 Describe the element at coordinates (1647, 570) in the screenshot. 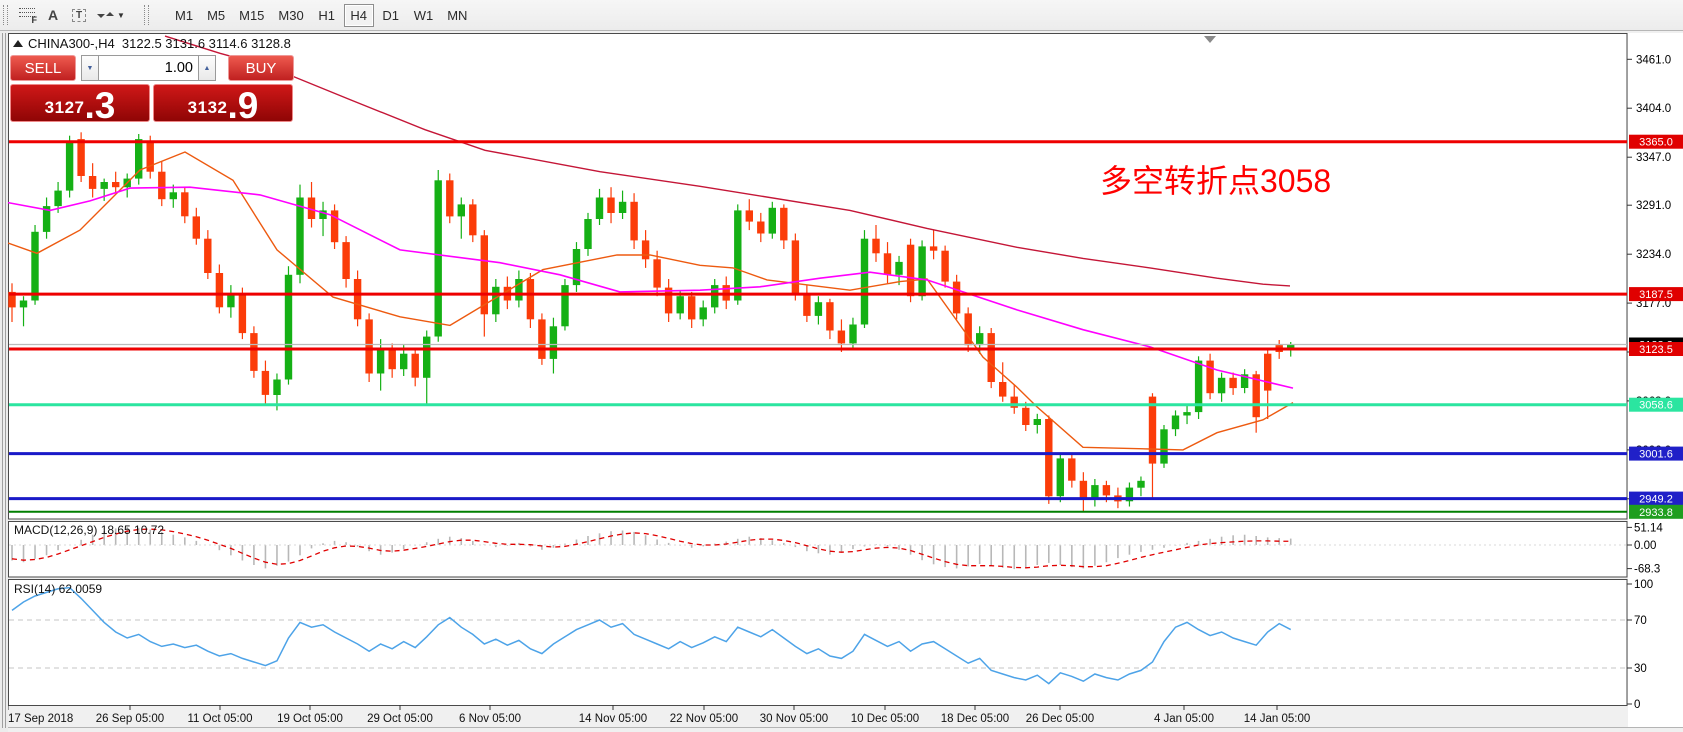

I see `svg-text: -68.3` at that location.